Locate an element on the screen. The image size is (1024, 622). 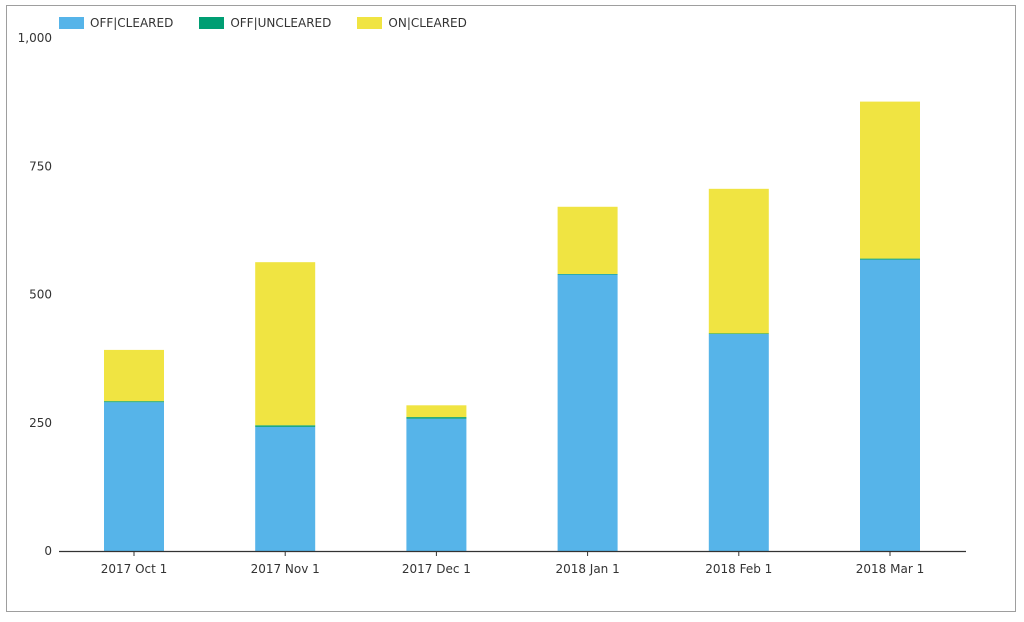
legend-label: ON|CLEARED is located at coordinates (427, 23).